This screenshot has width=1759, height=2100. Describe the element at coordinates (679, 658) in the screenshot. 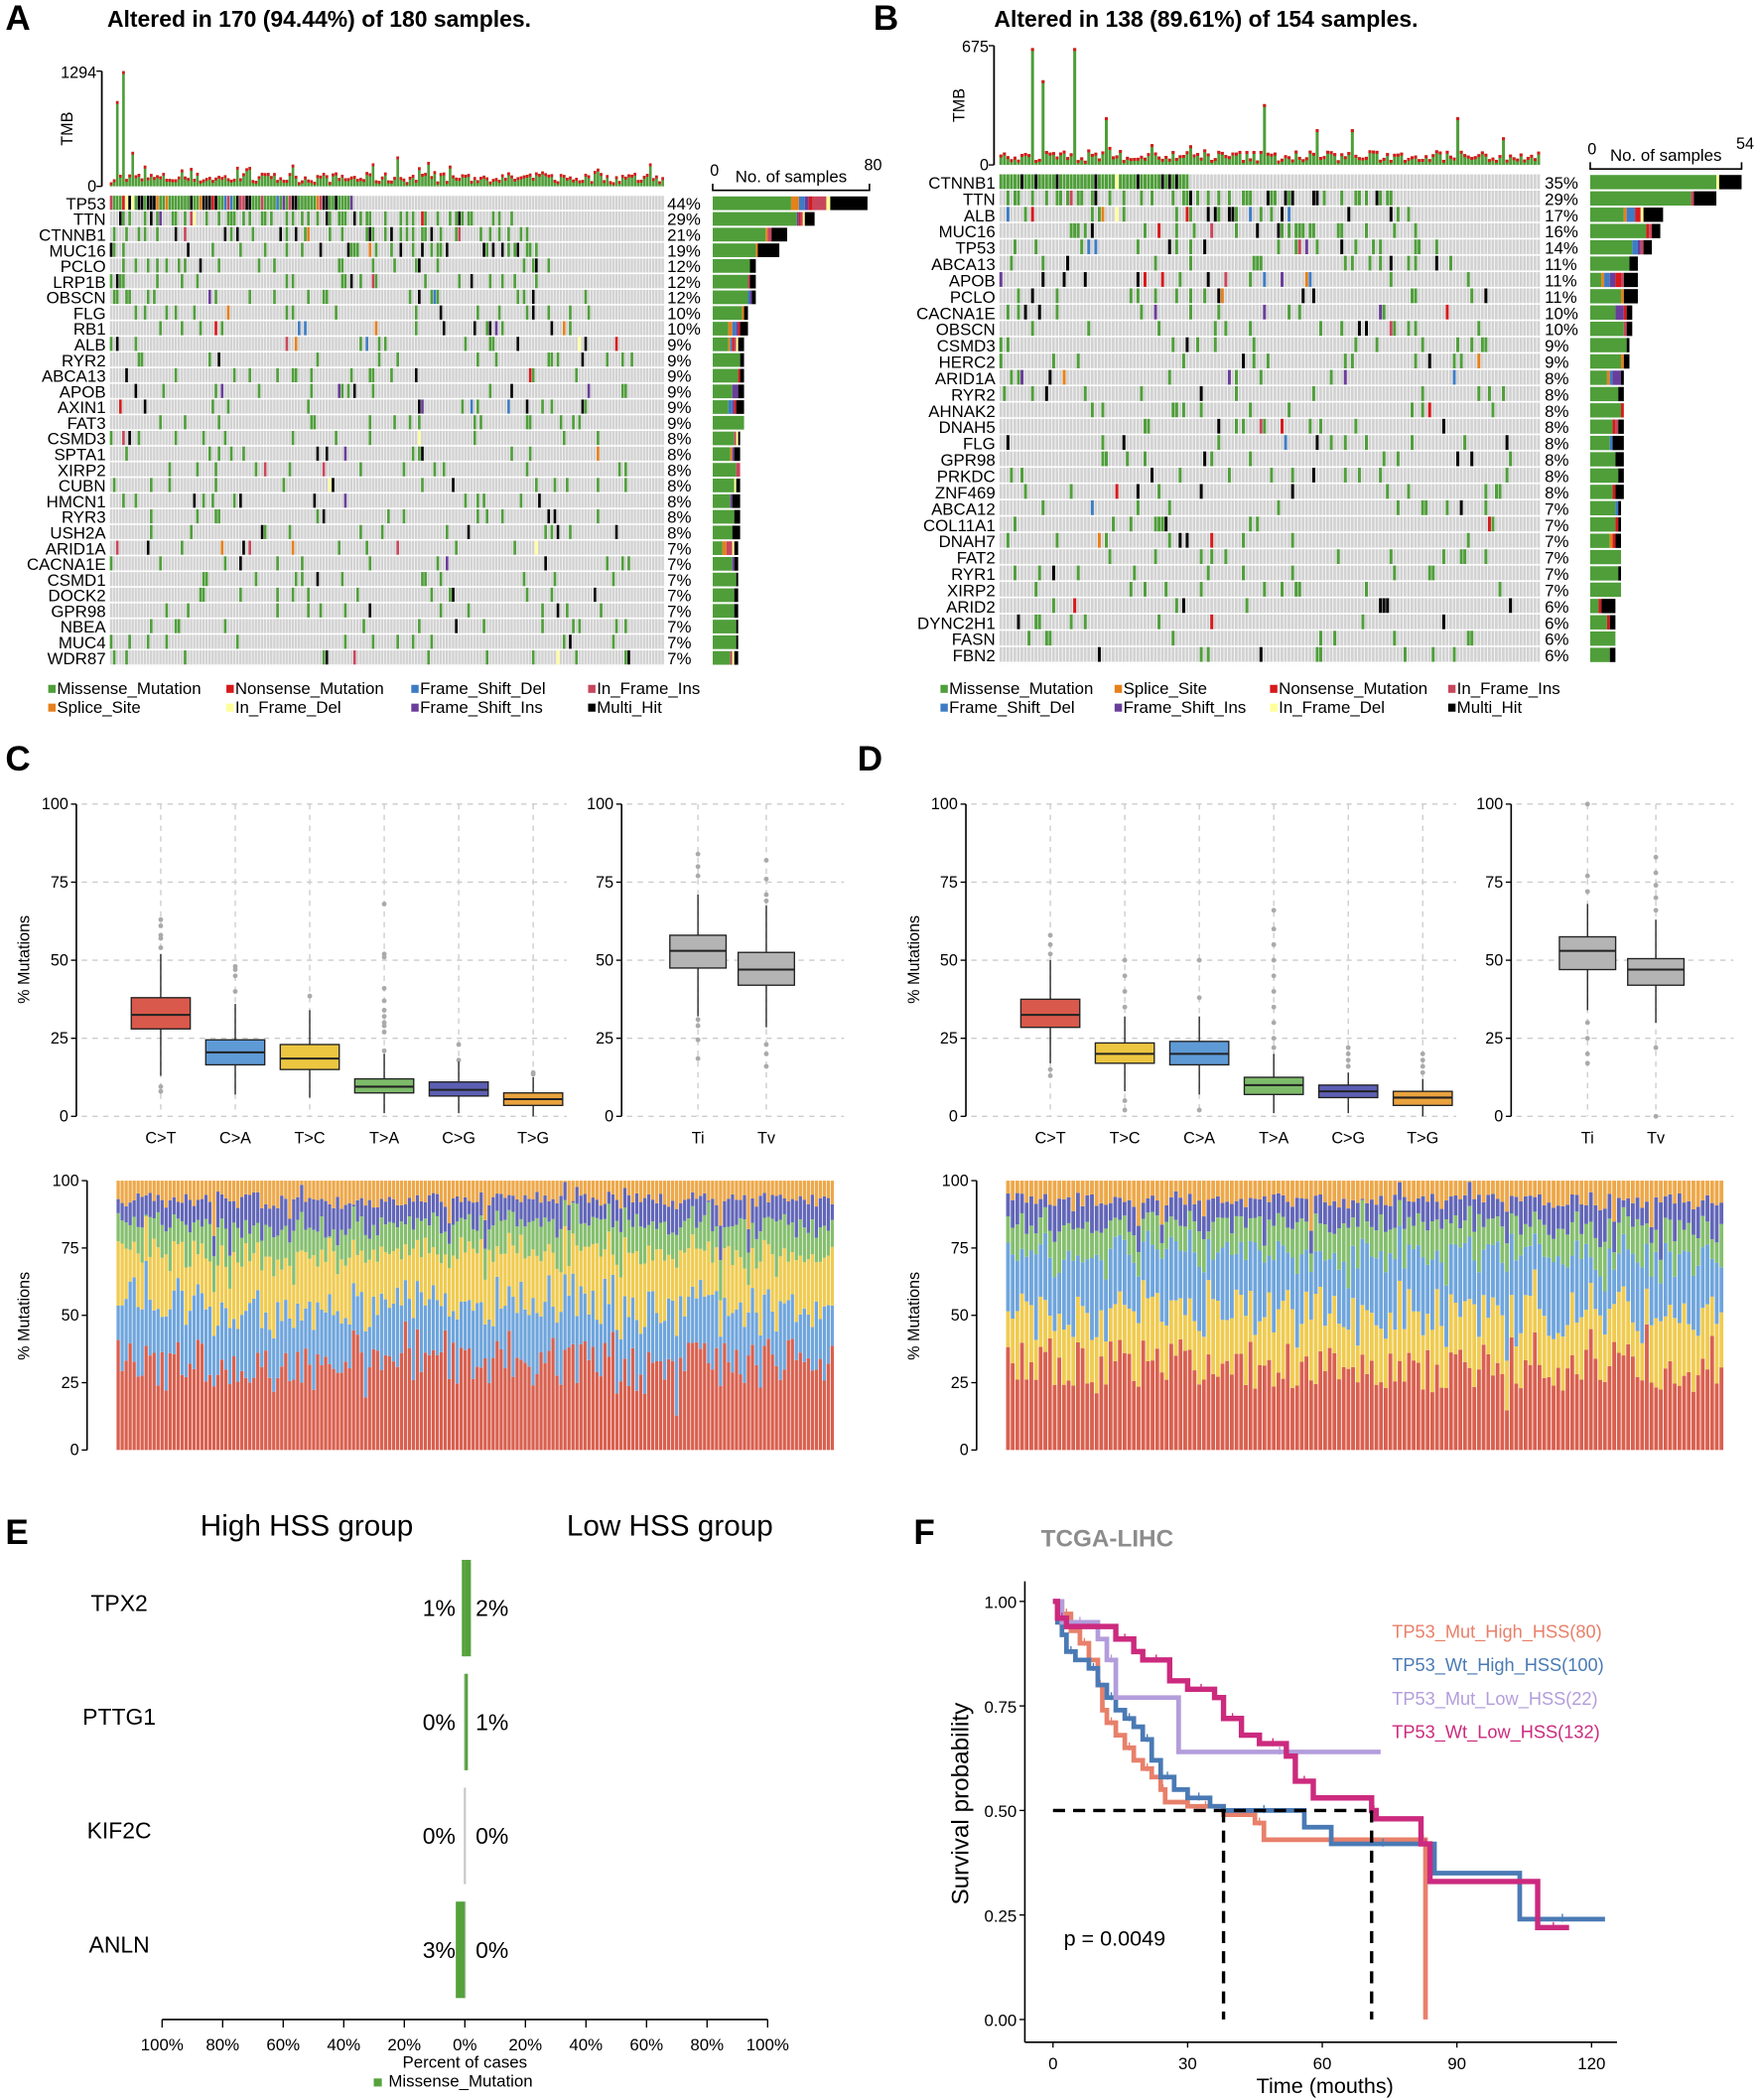

I see `gene-percent: 7%` at that location.